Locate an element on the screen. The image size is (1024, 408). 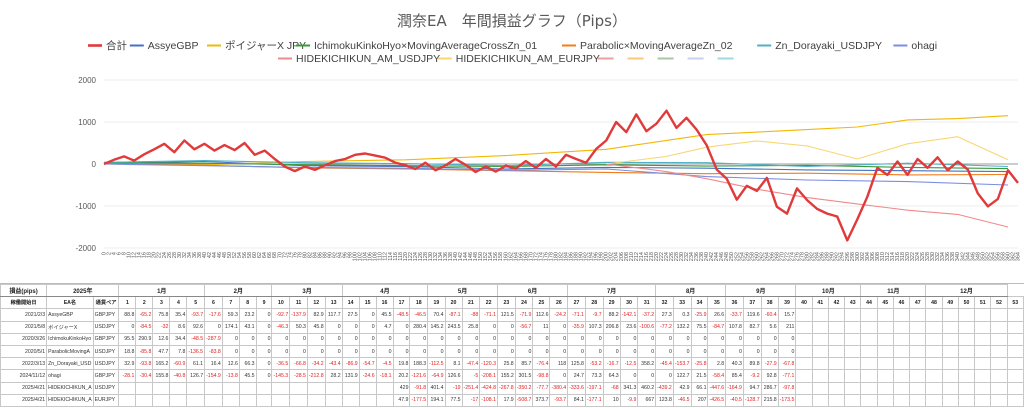
x-tick-label: 262 is located at coordinates (762, 256).